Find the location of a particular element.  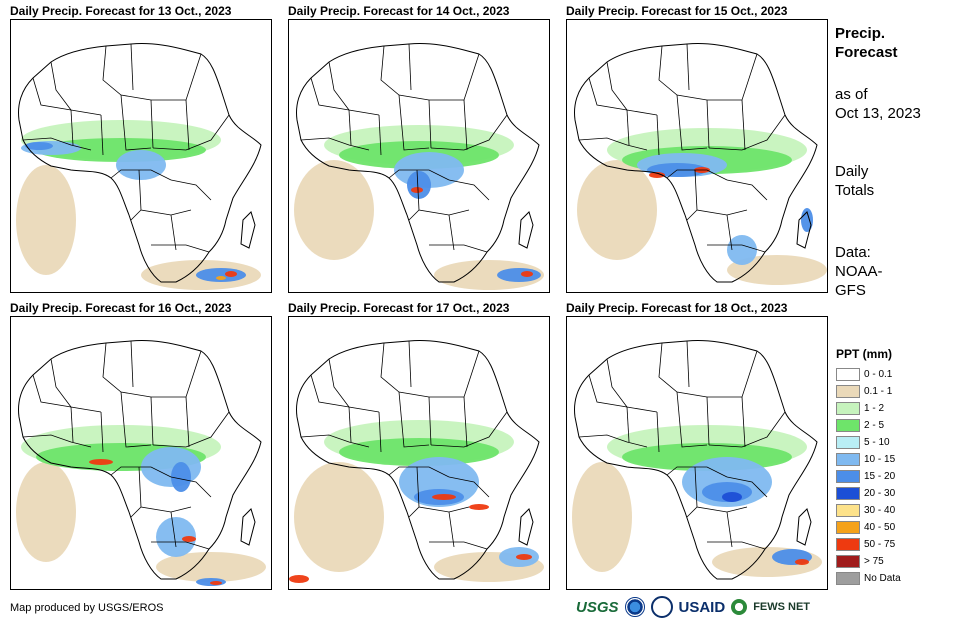

fews-net-logo: FEWS NET is located at coordinates (782, 607).